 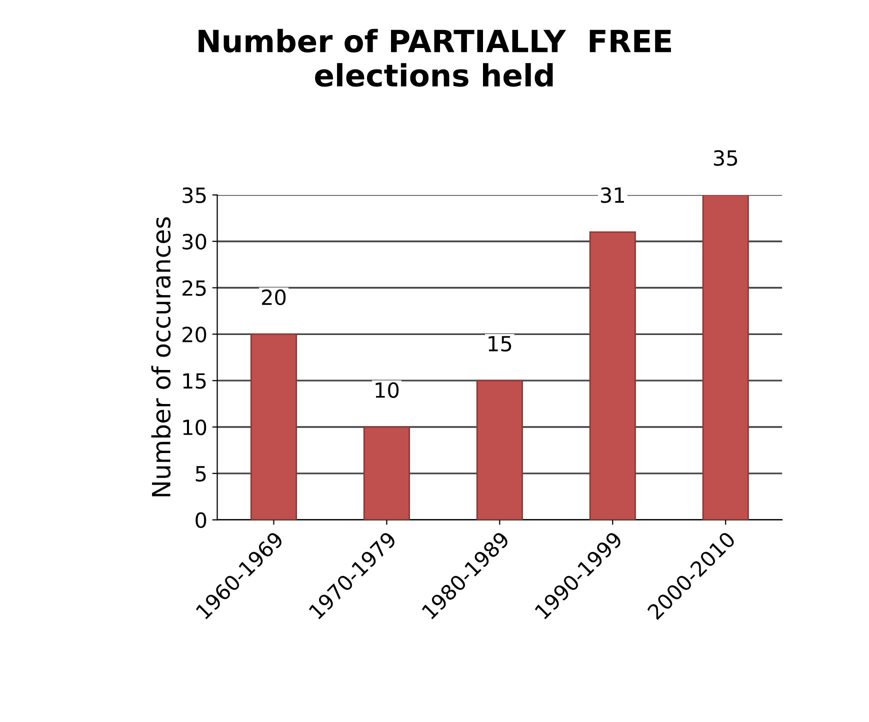 I want to click on chart-title: Number of PARTIALLY FREE elections held, so click(x=434, y=57).